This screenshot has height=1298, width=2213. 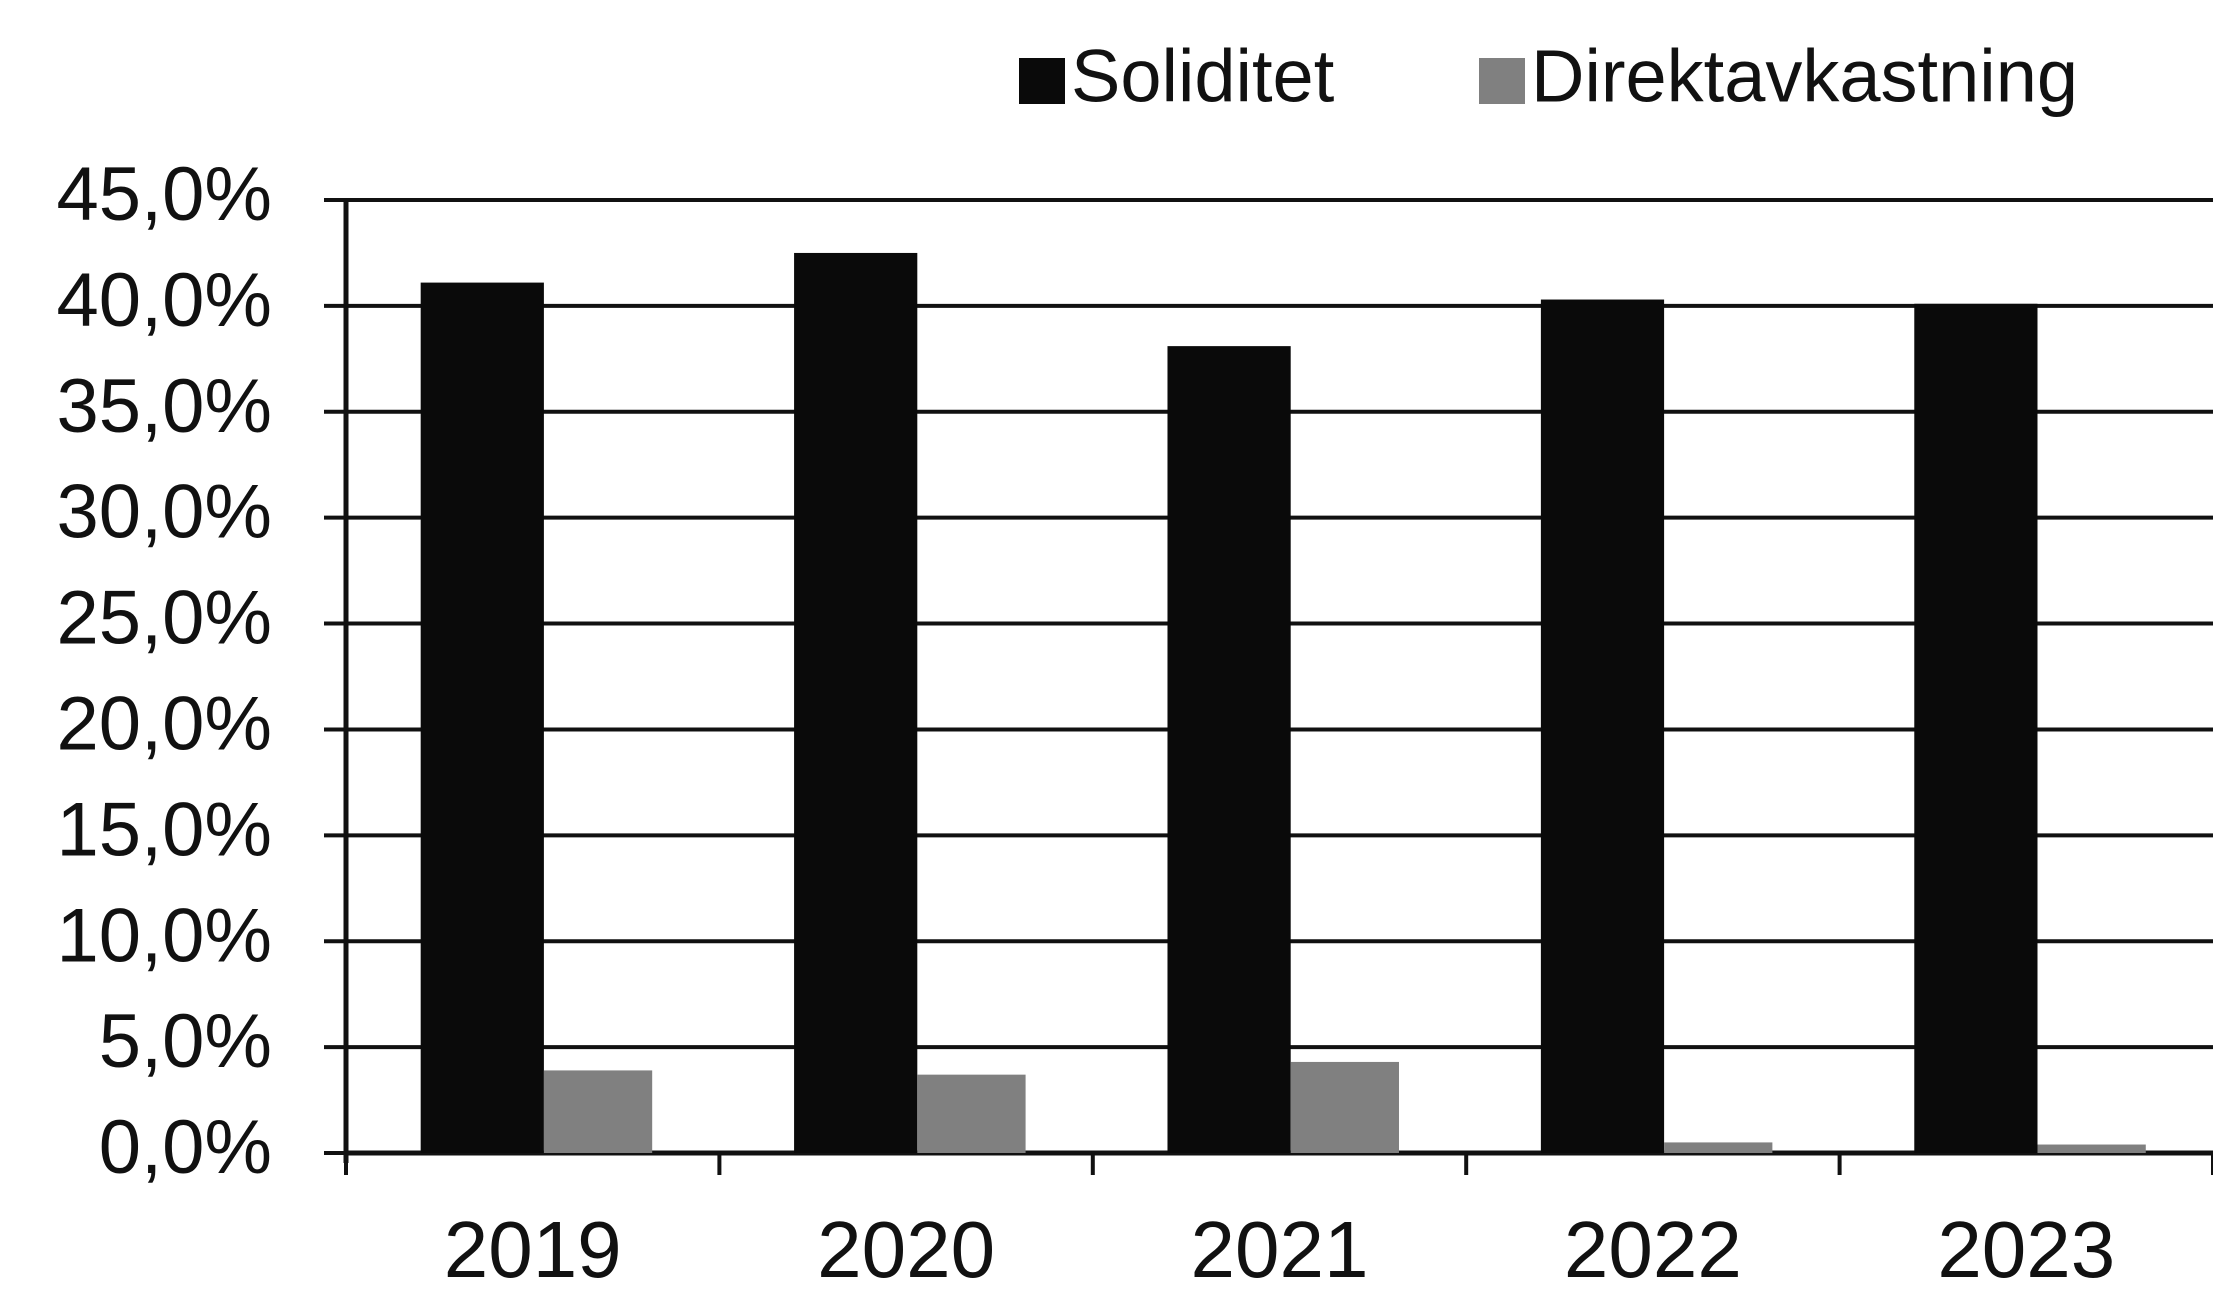 I want to click on y-tick-label: 20,0%, so click(x=165, y=724).